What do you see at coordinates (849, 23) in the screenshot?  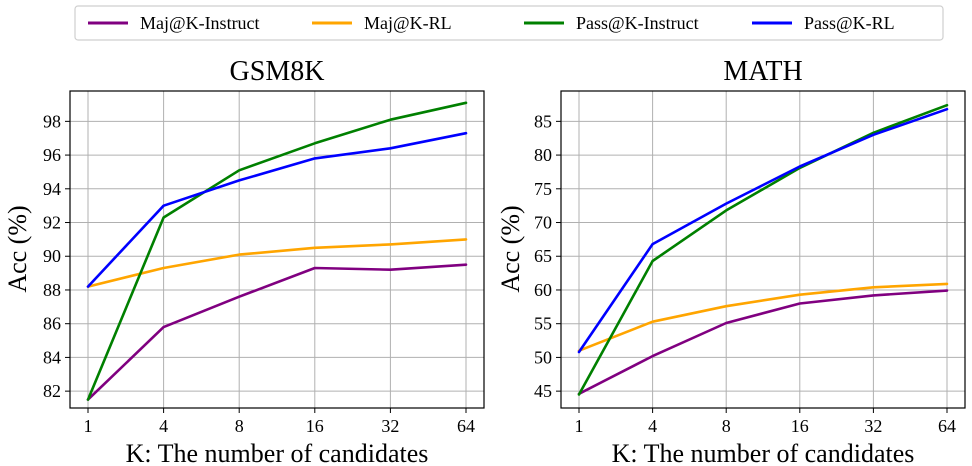 I see `legend-label-pass-k-rl: Pass@K-RL` at bounding box center [849, 23].